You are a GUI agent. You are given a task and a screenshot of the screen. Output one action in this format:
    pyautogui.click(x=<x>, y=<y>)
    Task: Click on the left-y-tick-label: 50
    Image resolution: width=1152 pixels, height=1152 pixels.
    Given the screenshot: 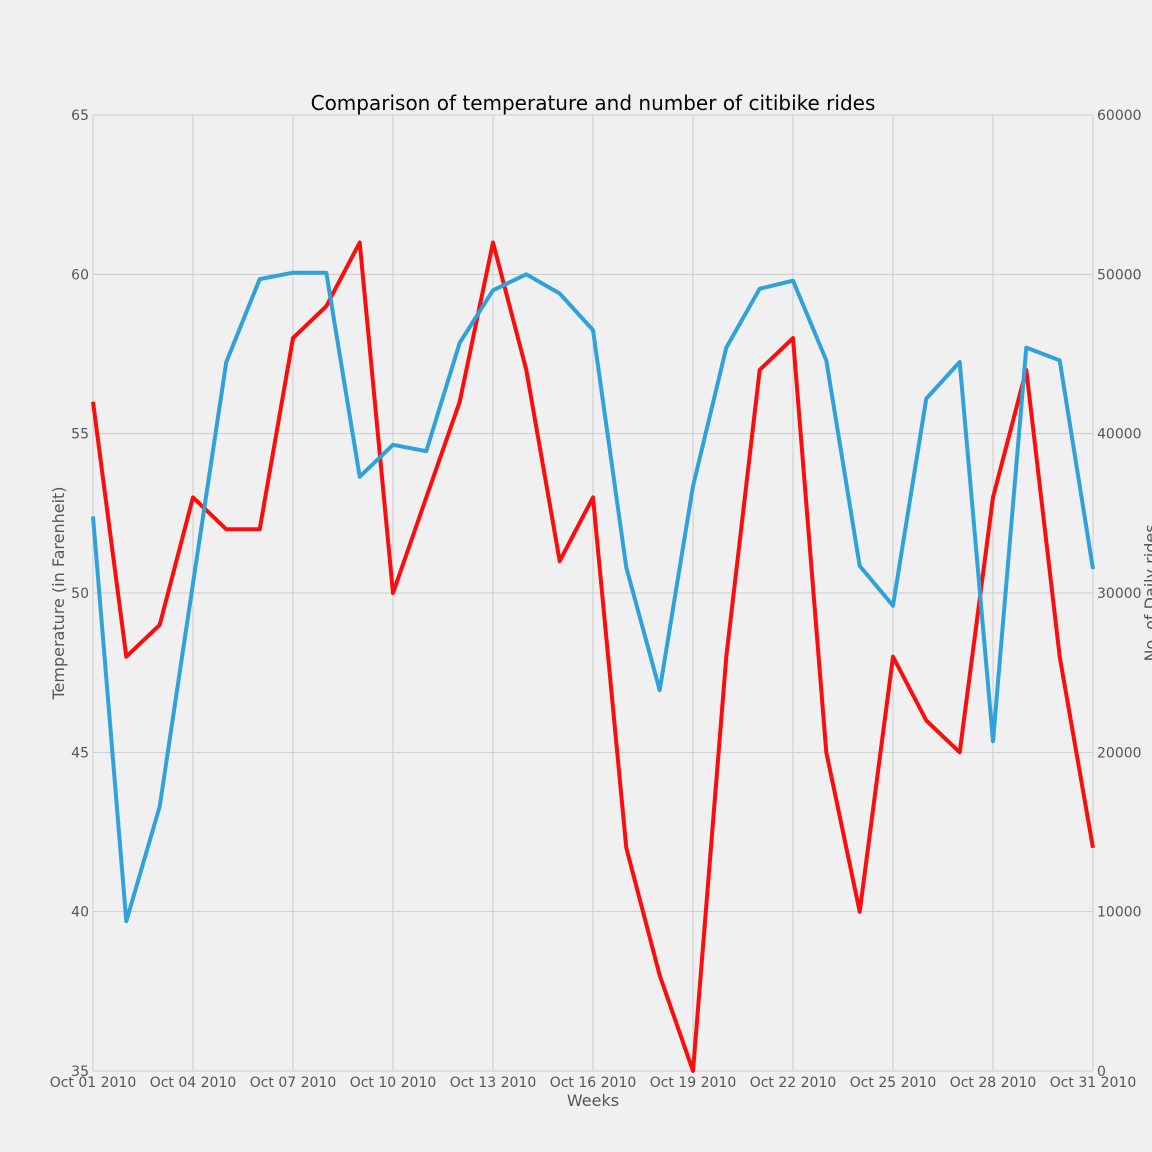 What is the action you would take?
    pyautogui.click(x=80, y=594)
    